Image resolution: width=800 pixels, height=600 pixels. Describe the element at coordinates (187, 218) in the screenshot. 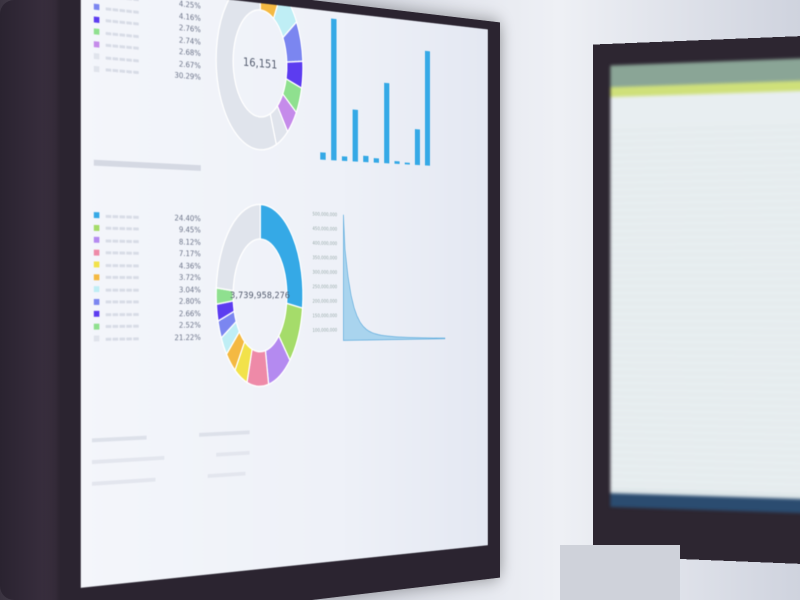

I see `legend-pct: 24.40%` at that location.